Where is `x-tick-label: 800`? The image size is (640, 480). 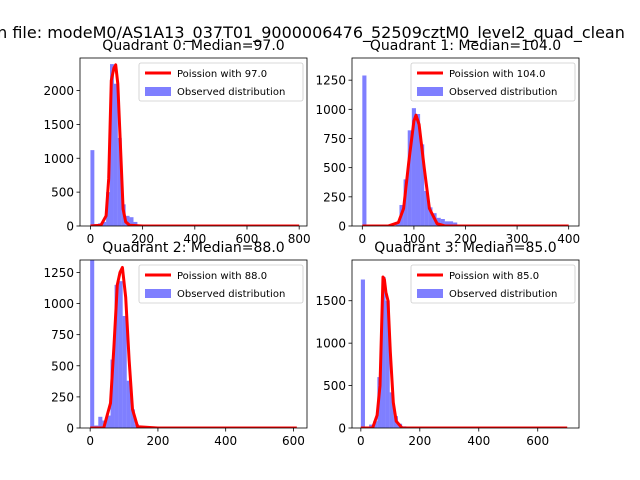
x-tick-label: 800 is located at coordinates (299, 239).